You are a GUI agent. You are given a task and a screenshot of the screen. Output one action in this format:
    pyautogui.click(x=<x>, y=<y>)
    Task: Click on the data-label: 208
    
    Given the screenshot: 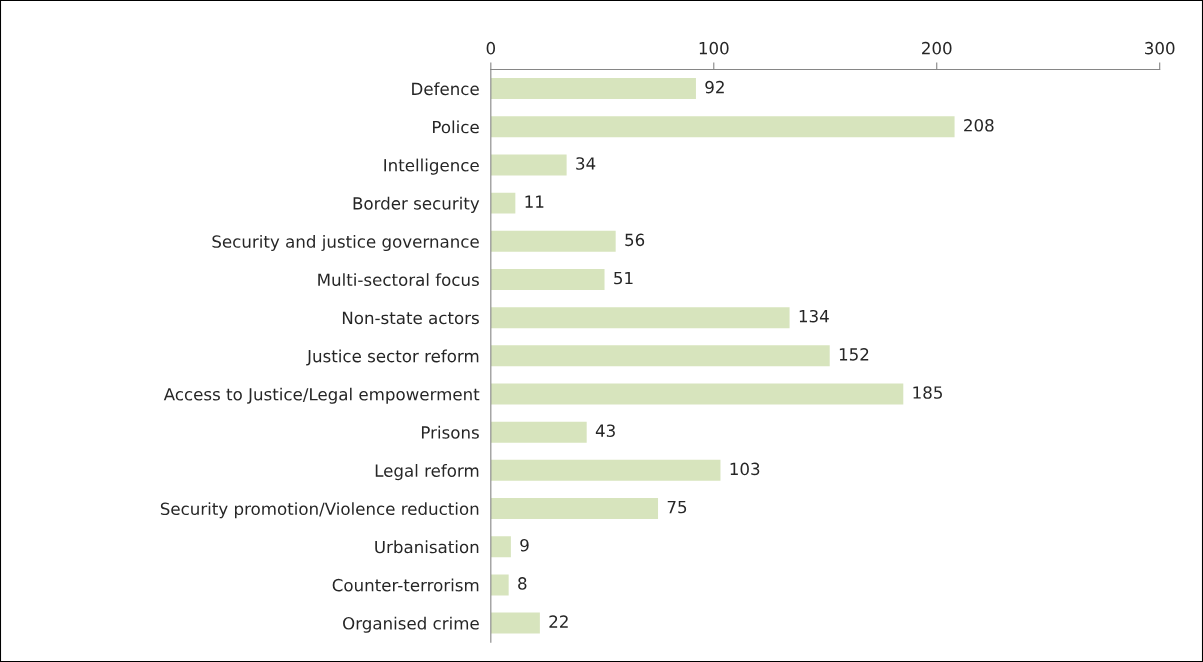 What is the action you would take?
    pyautogui.click(x=979, y=125)
    